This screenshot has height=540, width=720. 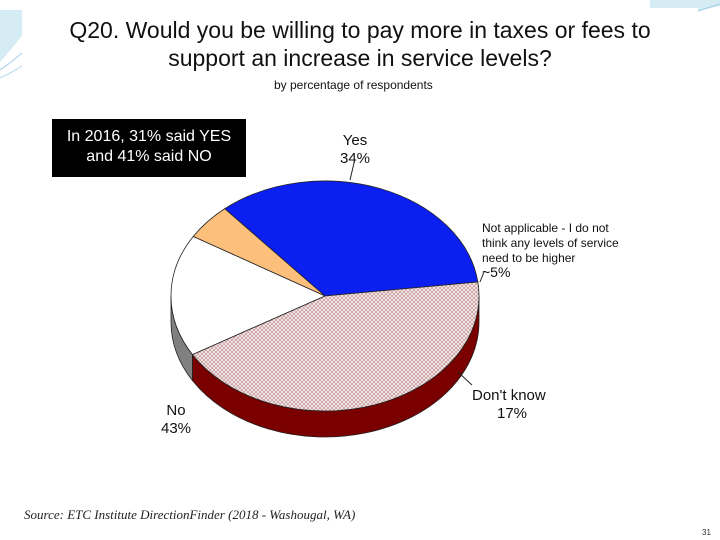 I want to click on chart-title-line-2: support an increase in service levels?, so click(x=360, y=58).